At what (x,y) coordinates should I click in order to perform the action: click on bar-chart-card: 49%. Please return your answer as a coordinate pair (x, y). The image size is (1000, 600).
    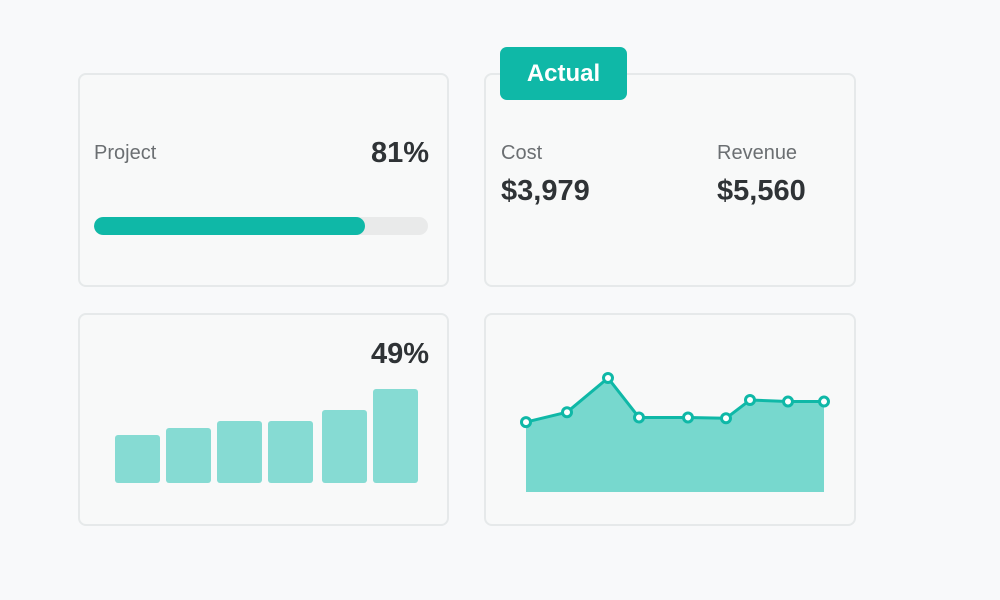
    Looking at the image, I should click on (263, 419).